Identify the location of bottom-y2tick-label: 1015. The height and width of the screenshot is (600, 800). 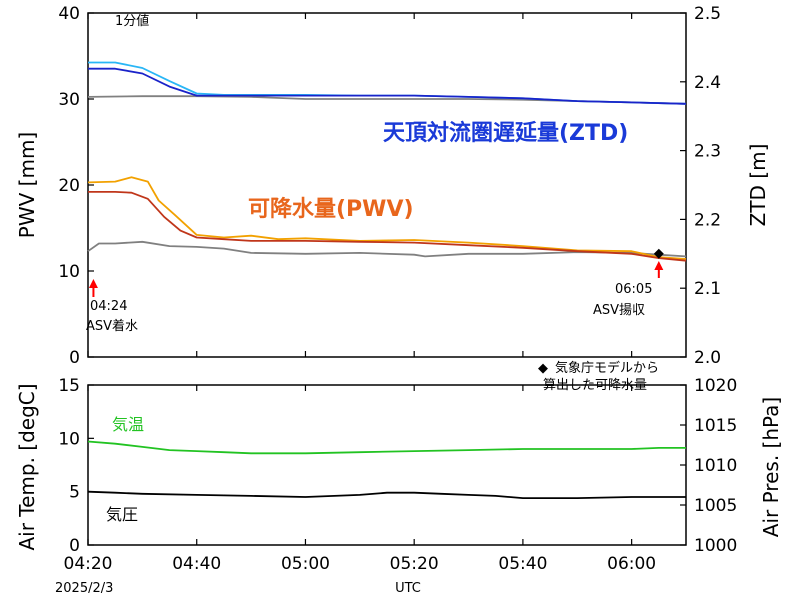
(715, 426).